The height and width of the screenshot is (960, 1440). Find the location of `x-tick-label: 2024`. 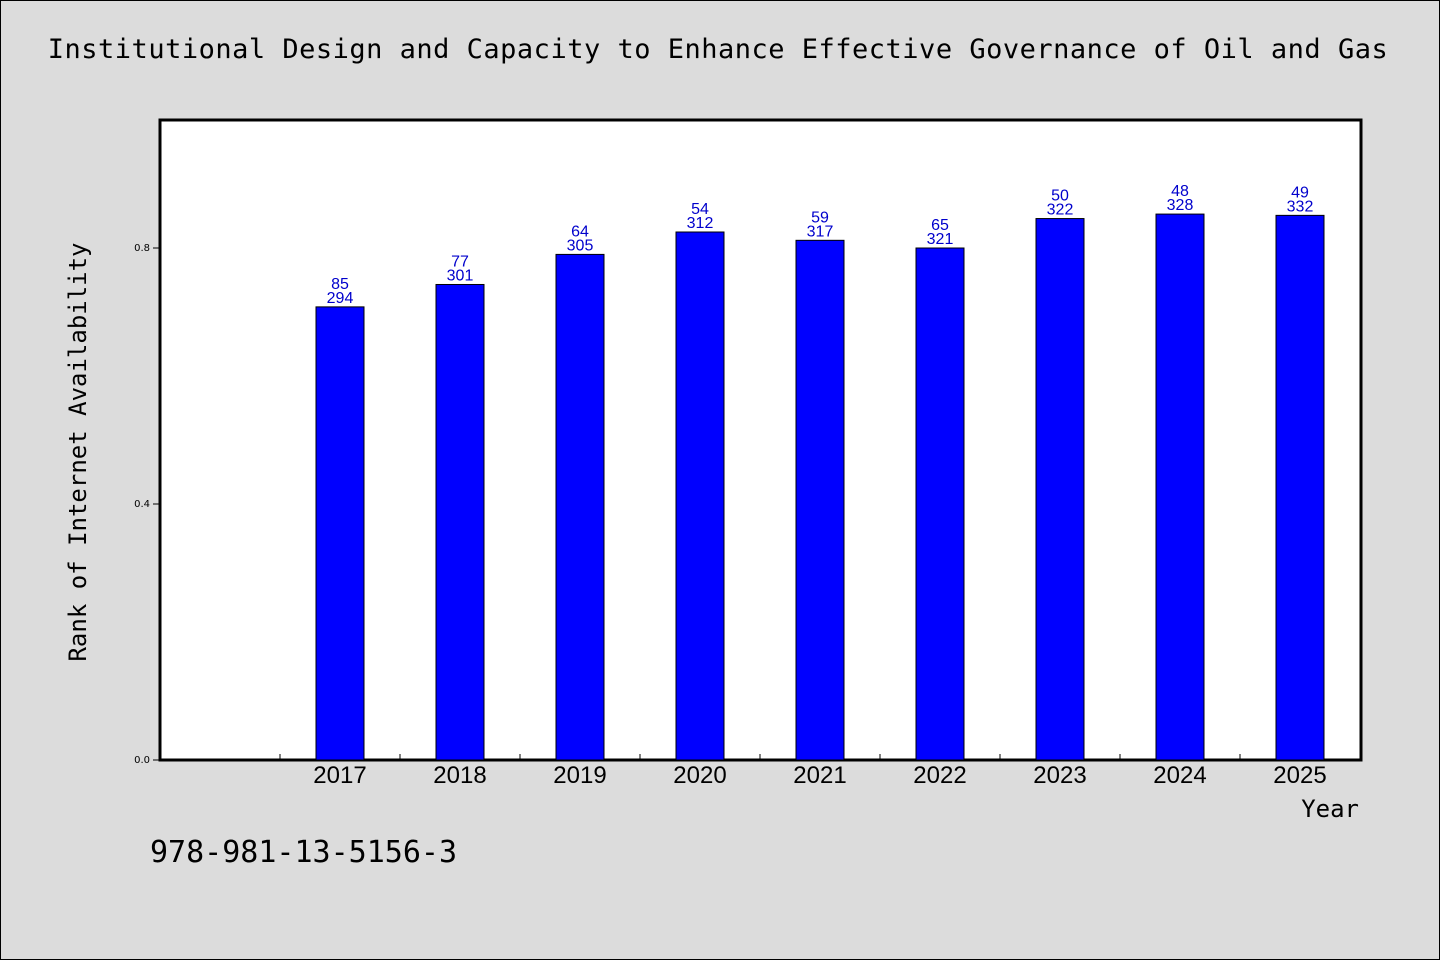

x-tick-label: 2024 is located at coordinates (1179, 775).